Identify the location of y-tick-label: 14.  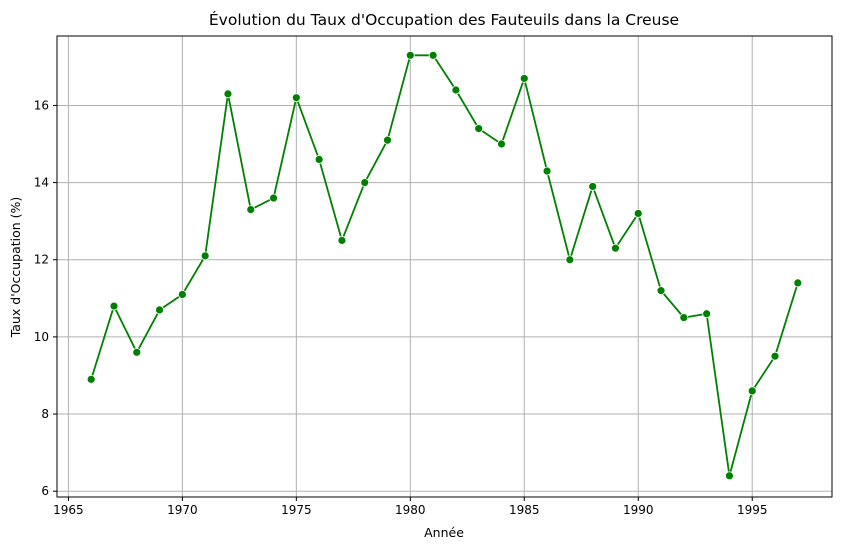
(41, 183).